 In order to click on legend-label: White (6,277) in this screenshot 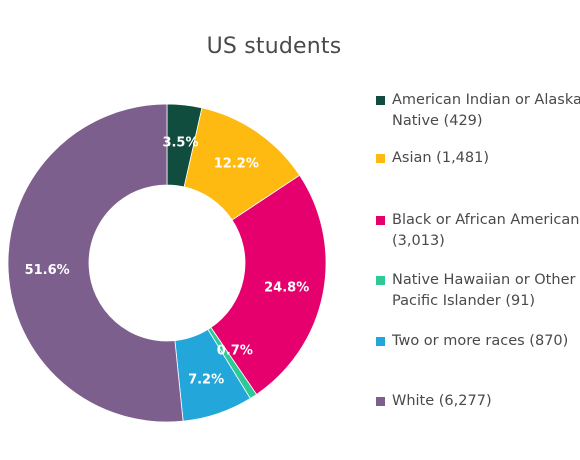, I will do `click(442, 401)`.